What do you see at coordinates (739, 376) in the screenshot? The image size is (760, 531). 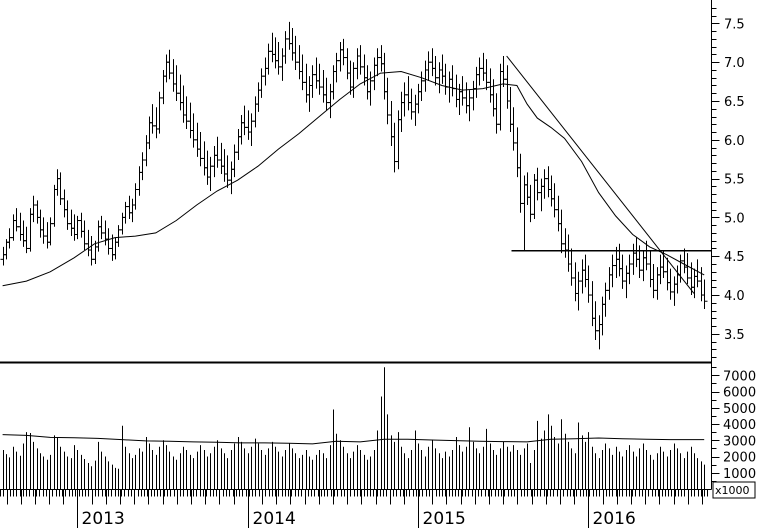 I see `volume-axis-tick-label: 7000` at bounding box center [739, 376].